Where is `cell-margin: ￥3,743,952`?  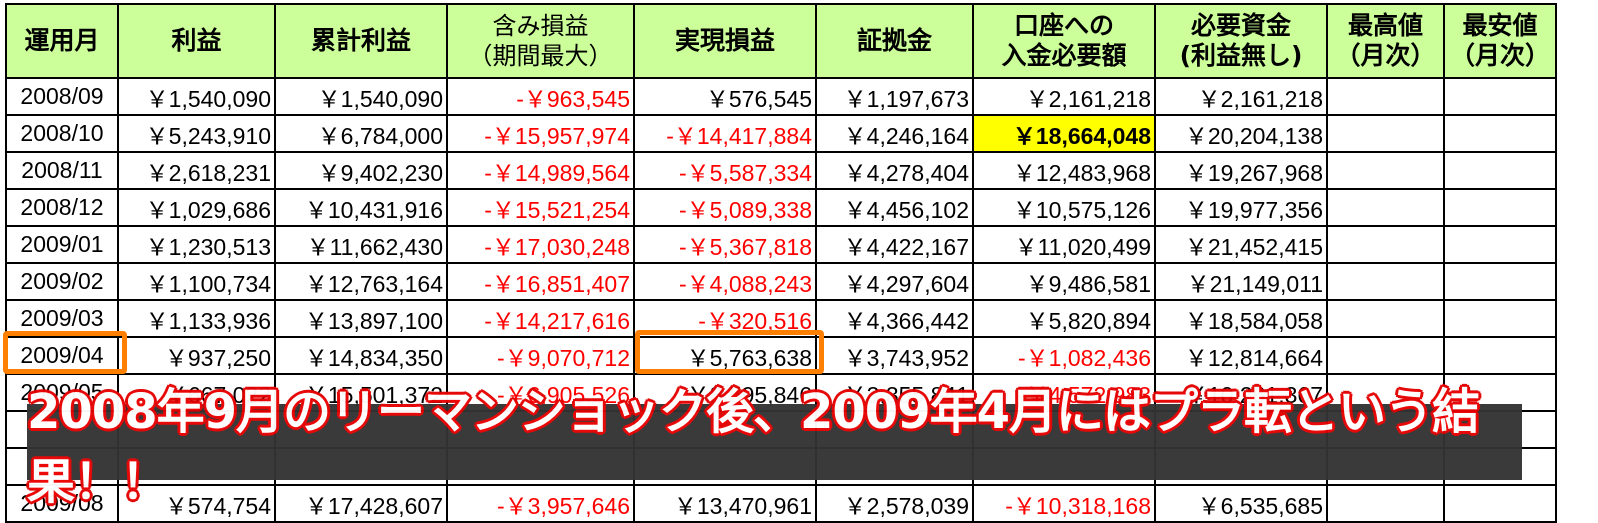
cell-margin: ￥3,743,952 is located at coordinates (894, 355).